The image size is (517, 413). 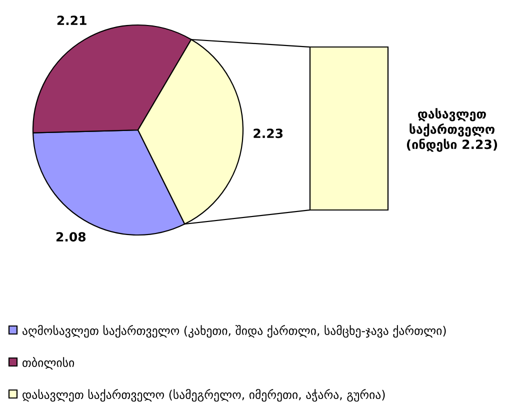 I want to click on data-label: 2.21, so click(x=71, y=20).